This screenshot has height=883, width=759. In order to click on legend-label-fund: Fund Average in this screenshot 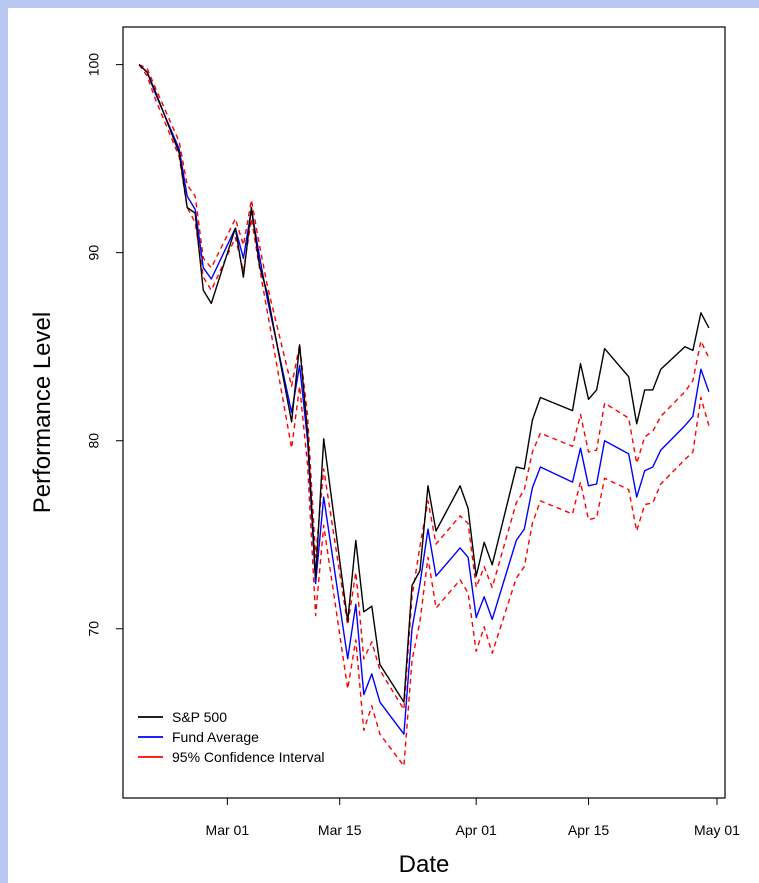, I will do `click(215, 737)`.